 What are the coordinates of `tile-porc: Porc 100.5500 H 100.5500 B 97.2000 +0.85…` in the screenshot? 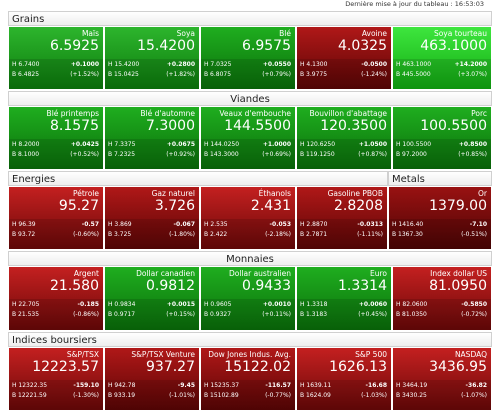 It's located at (442, 138).